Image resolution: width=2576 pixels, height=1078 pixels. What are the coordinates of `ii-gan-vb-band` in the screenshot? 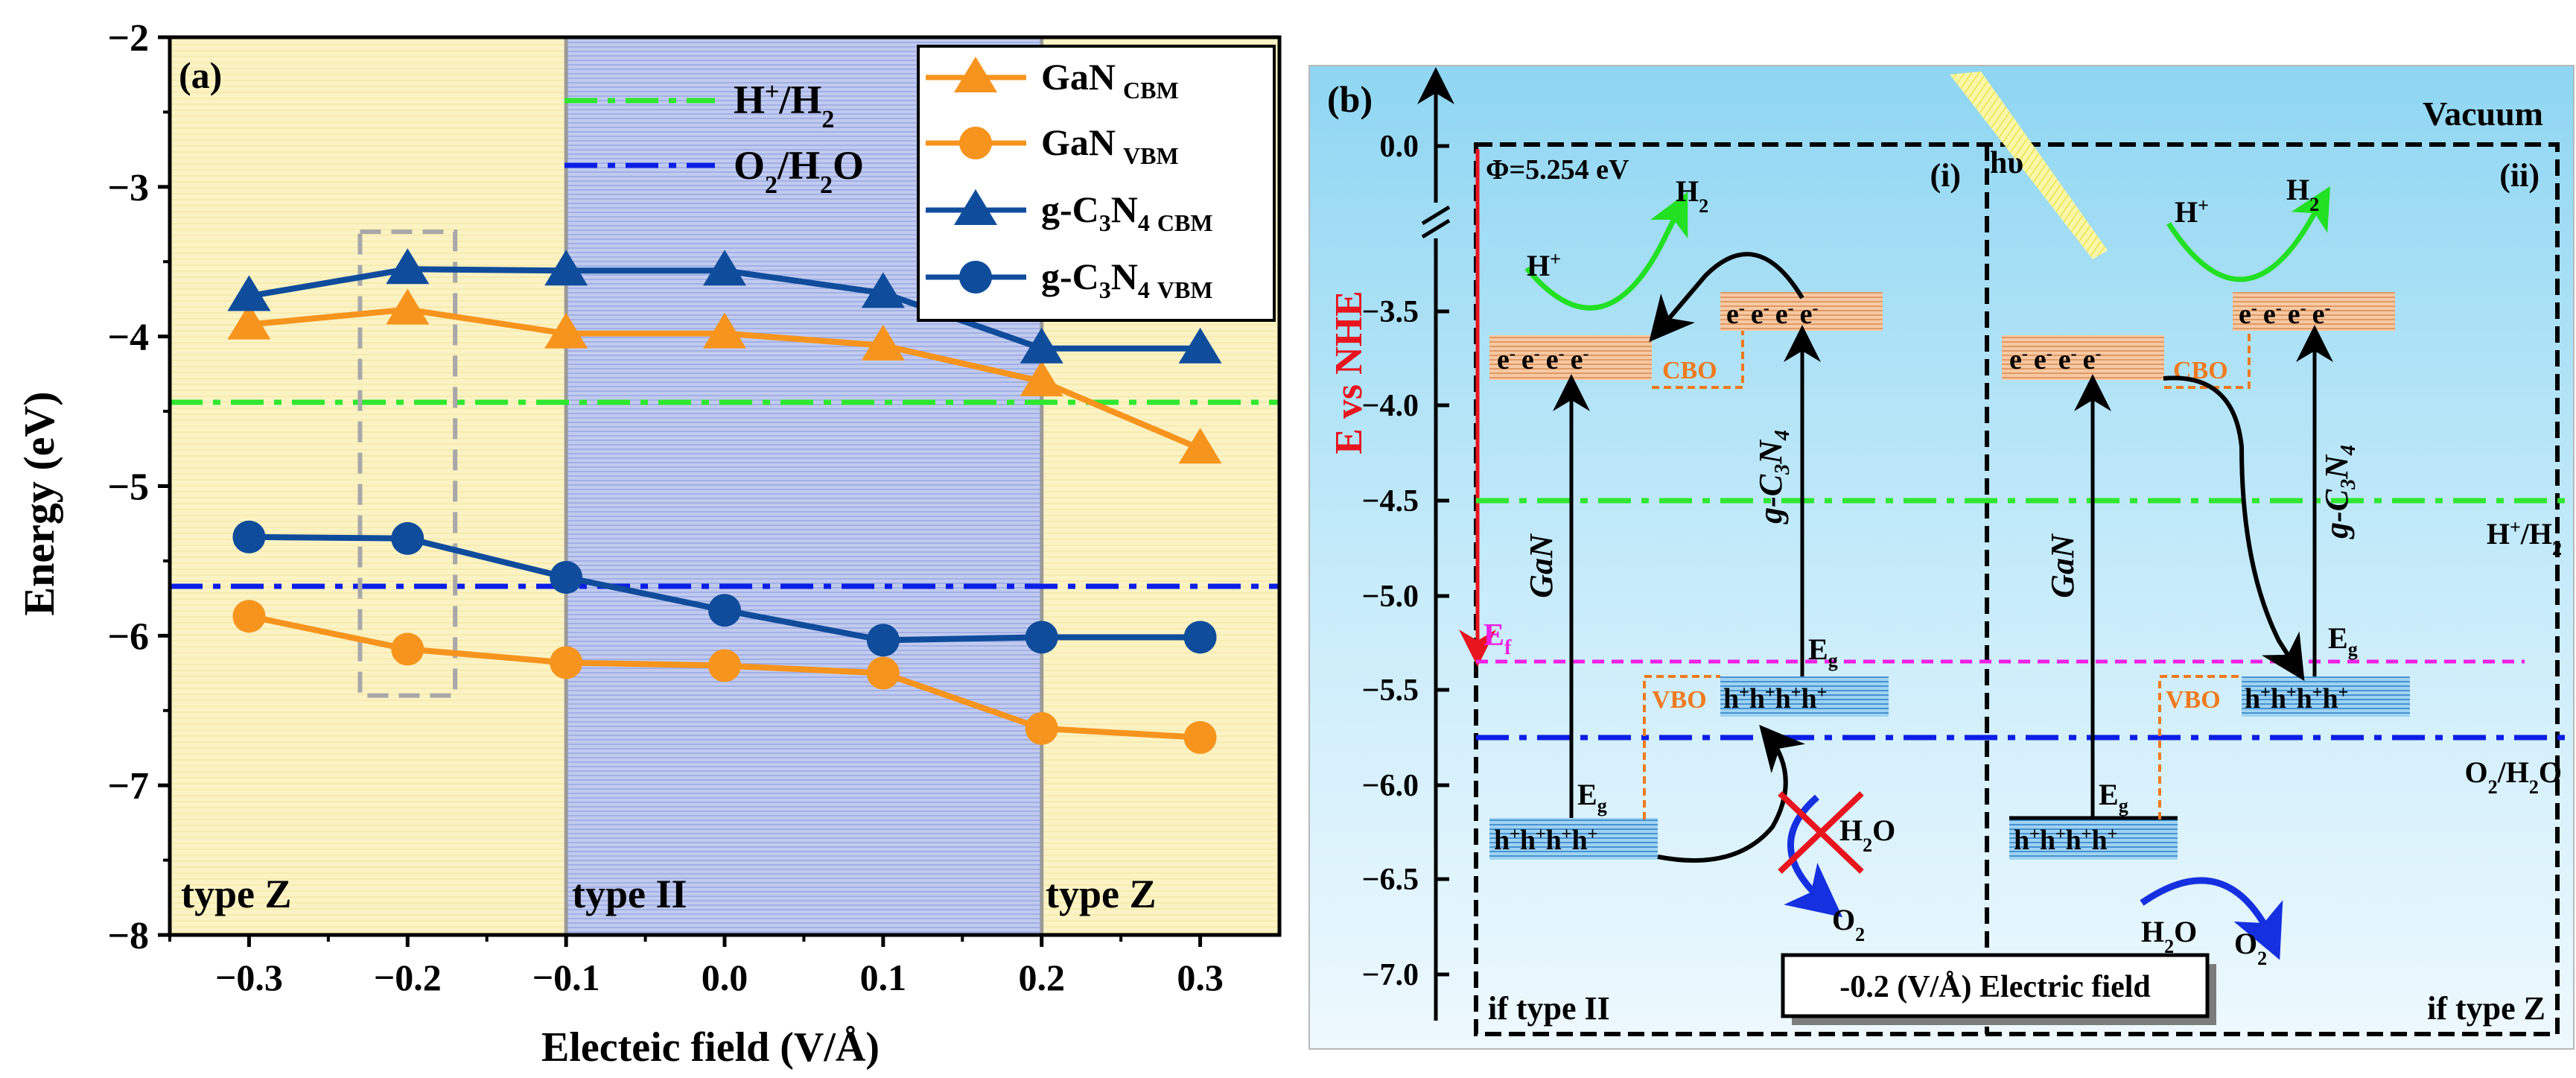 It's located at (2093, 839).